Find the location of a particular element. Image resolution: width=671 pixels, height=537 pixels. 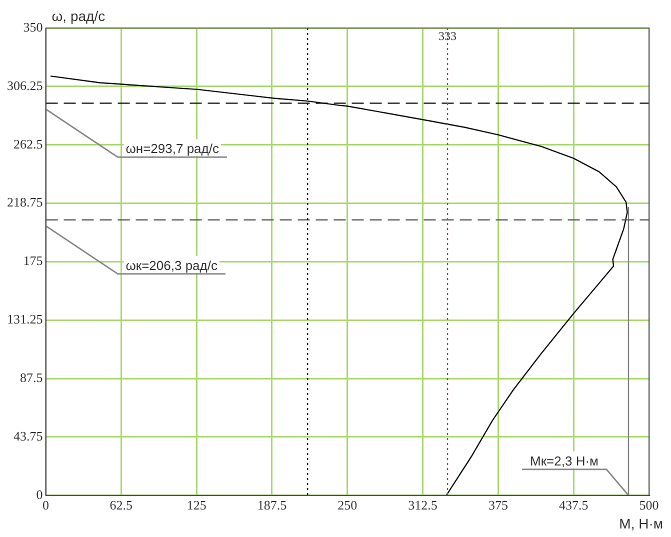

annotation: Мк=2,3 Н·м is located at coordinates (564, 460).